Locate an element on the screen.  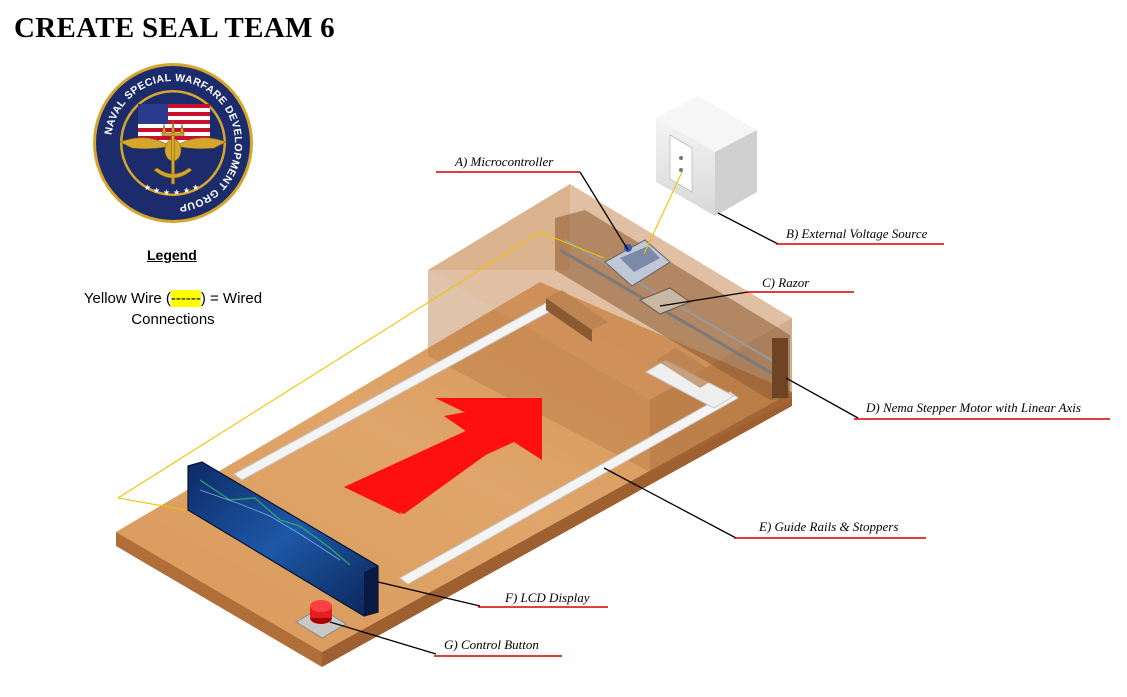
page-title: CREATE SEAL TEAM 6 is located at coordinates (174, 28).